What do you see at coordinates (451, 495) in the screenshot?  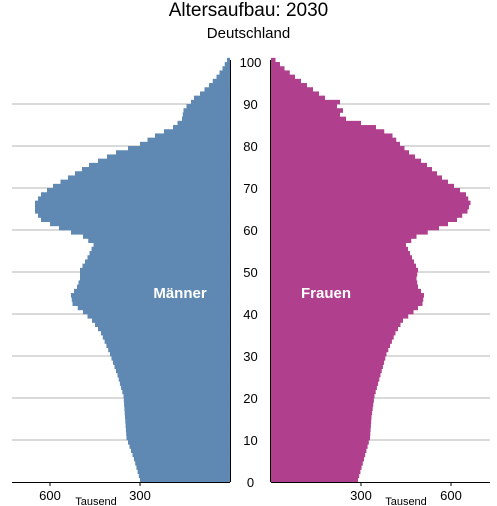 I see `x-tick-right-600: 600` at bounding box center [451, 495].